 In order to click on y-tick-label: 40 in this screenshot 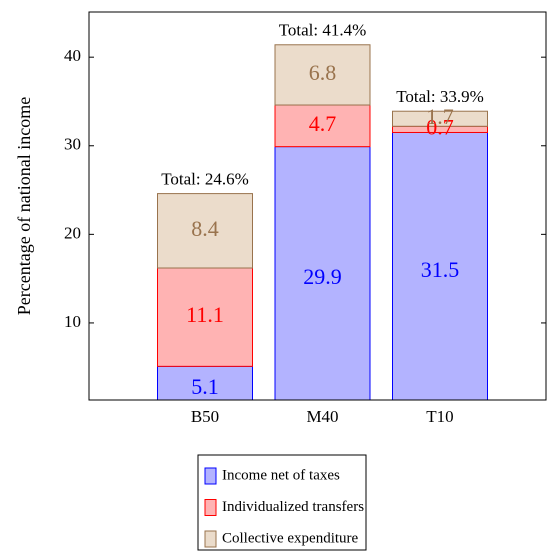, I will do `click(72, 55)`.